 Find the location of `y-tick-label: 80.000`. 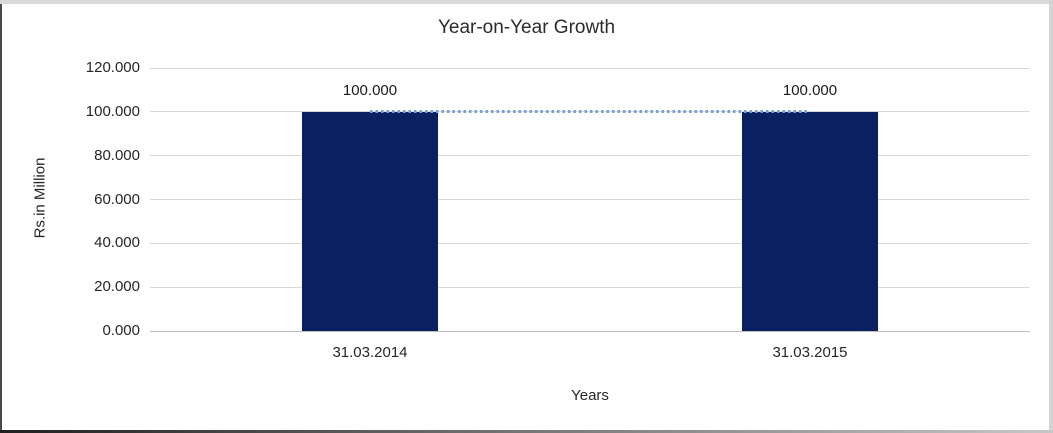

y-tick-label: 80.000 is located at coordinates (117, 155).